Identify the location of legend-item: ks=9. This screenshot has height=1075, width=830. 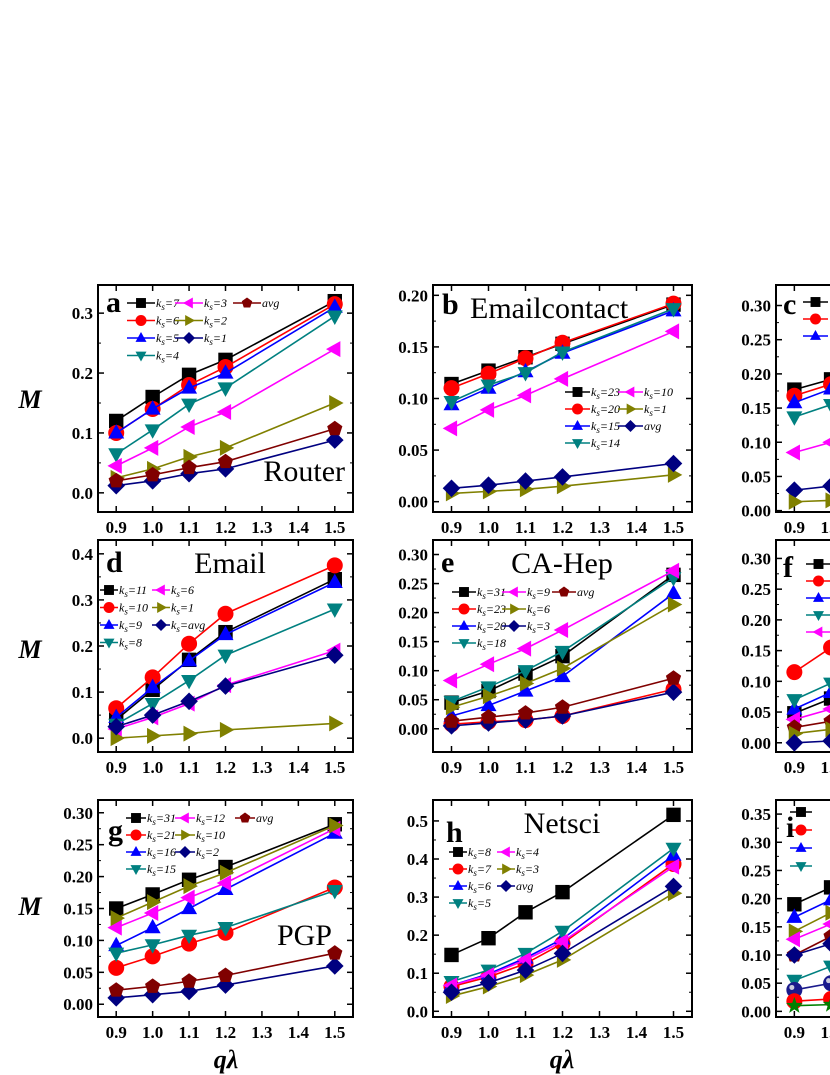
(526, 593).